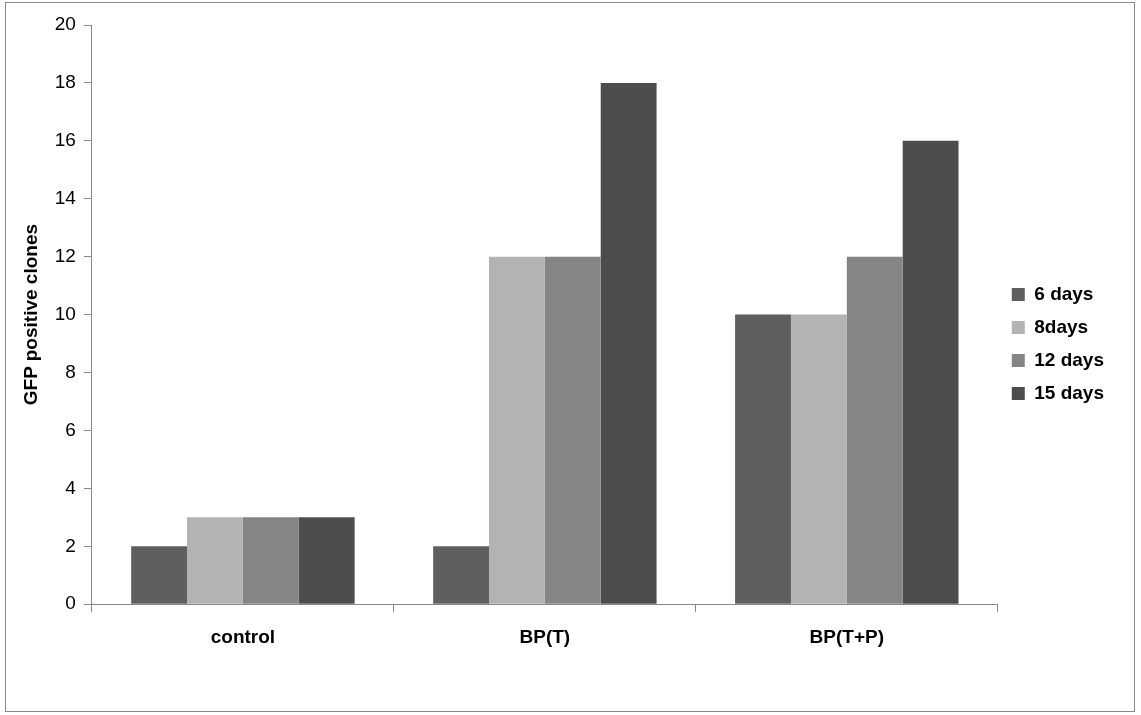  Describe the element at coordinates (65, 24) in the screenshot. I see `y-tick-label: 20` at that location.